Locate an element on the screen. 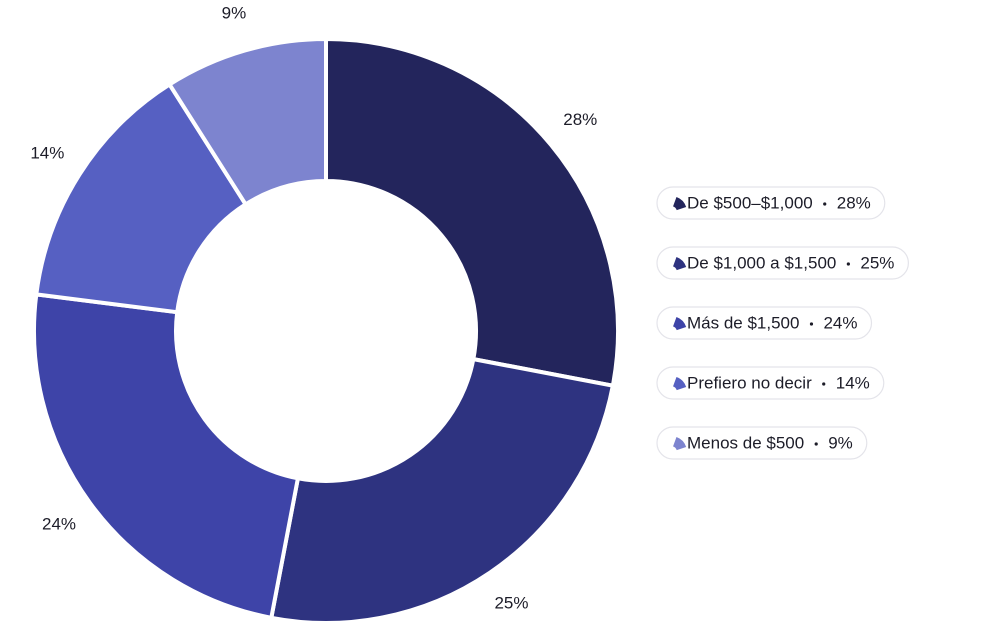  legend-item: Más de $1,500 24% is located at coordinates (764, 323).